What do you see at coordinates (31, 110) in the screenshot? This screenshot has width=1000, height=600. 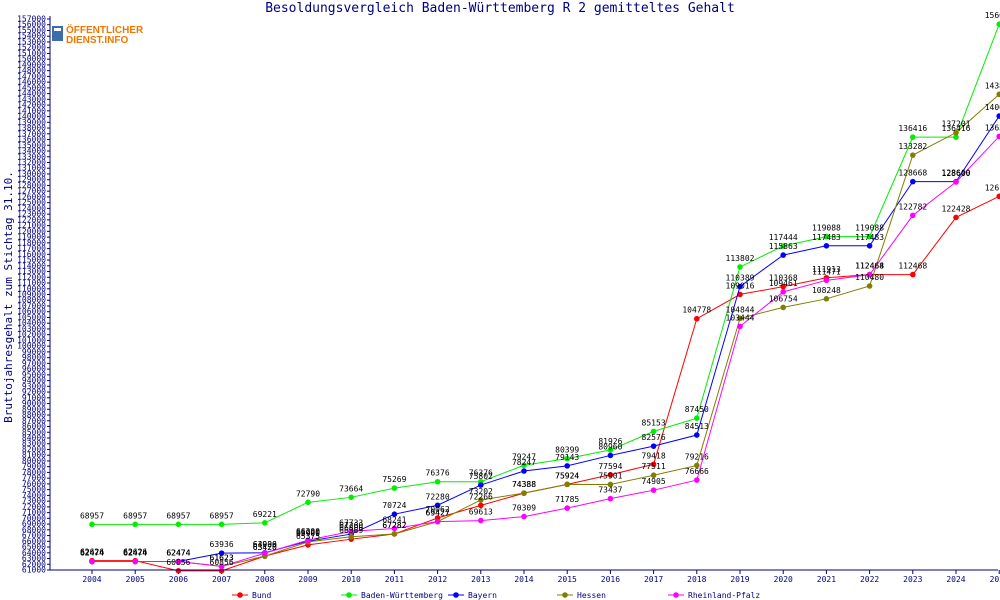 I see `y-tick-label: 141000` at bounding box center [31, 110].